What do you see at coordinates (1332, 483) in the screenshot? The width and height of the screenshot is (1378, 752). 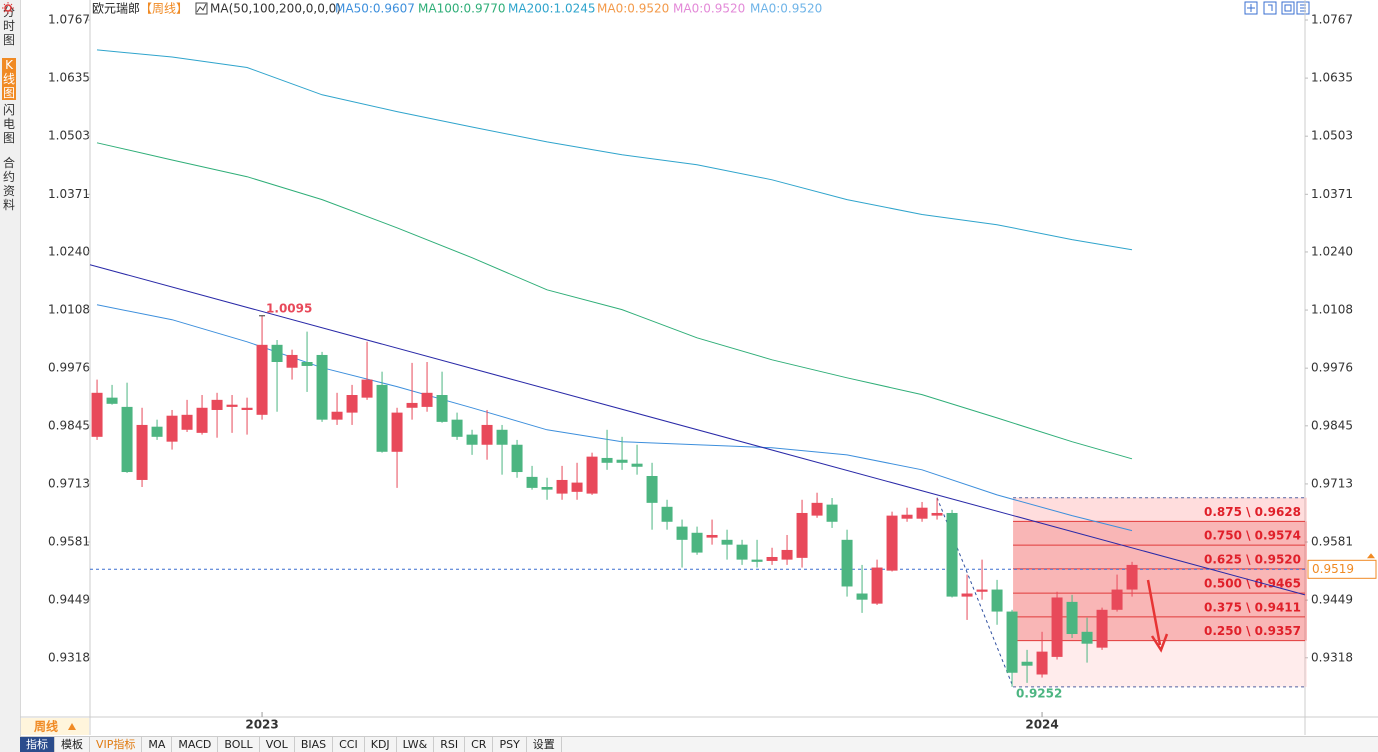 I see `y-tick-label-right: 0.9713` at bounding box center [1332, 483].